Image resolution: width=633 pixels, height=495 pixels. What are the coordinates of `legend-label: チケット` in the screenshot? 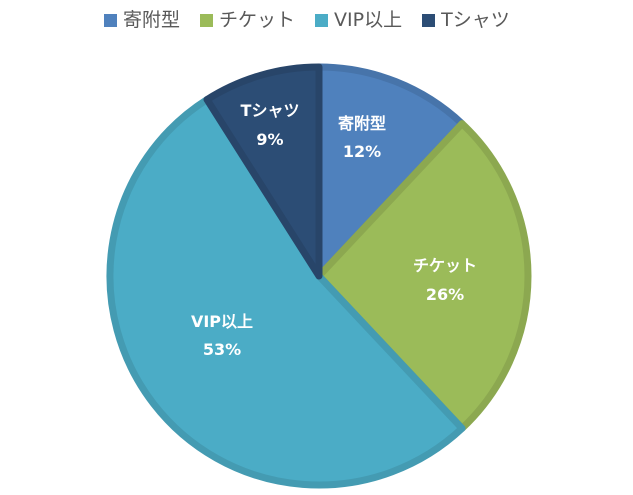 It's located at (257, 20).